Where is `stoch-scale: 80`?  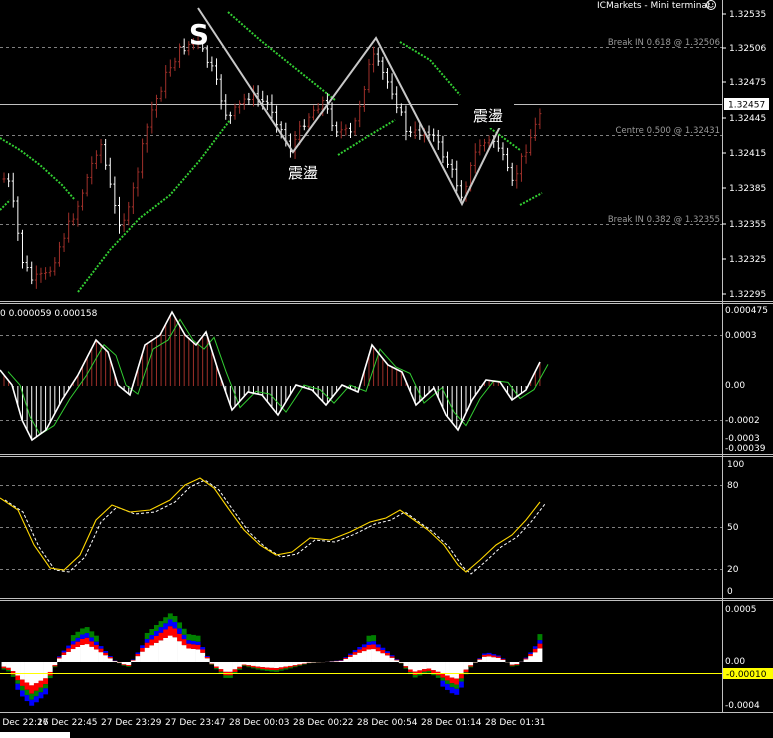
stoch-scale: 80 is located at coordinates (733, 486).